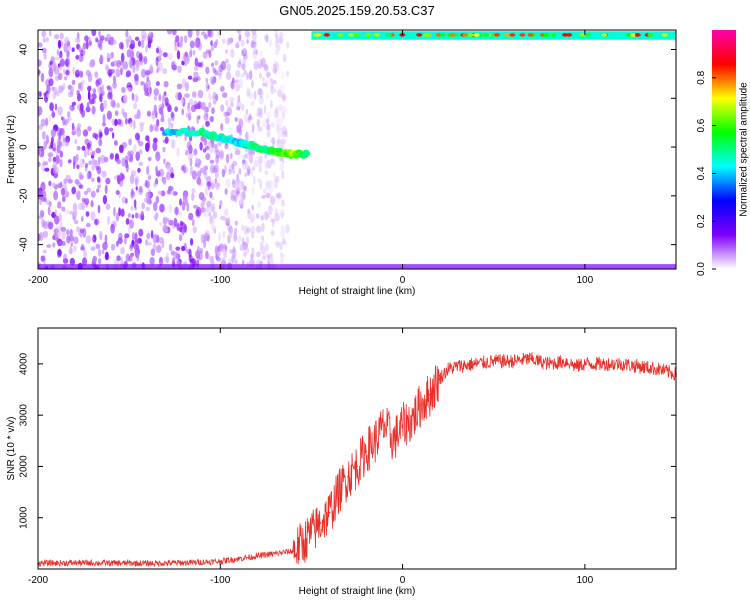  I want to click on y-tick-label: 4000, so click(24, 363).